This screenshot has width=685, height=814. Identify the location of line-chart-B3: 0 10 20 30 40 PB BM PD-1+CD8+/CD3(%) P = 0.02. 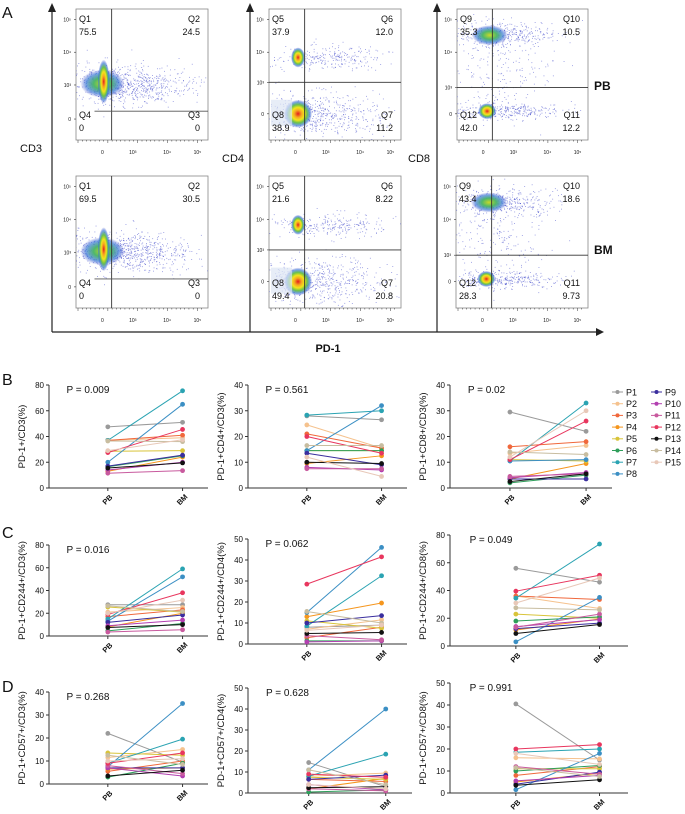
(515, 444).